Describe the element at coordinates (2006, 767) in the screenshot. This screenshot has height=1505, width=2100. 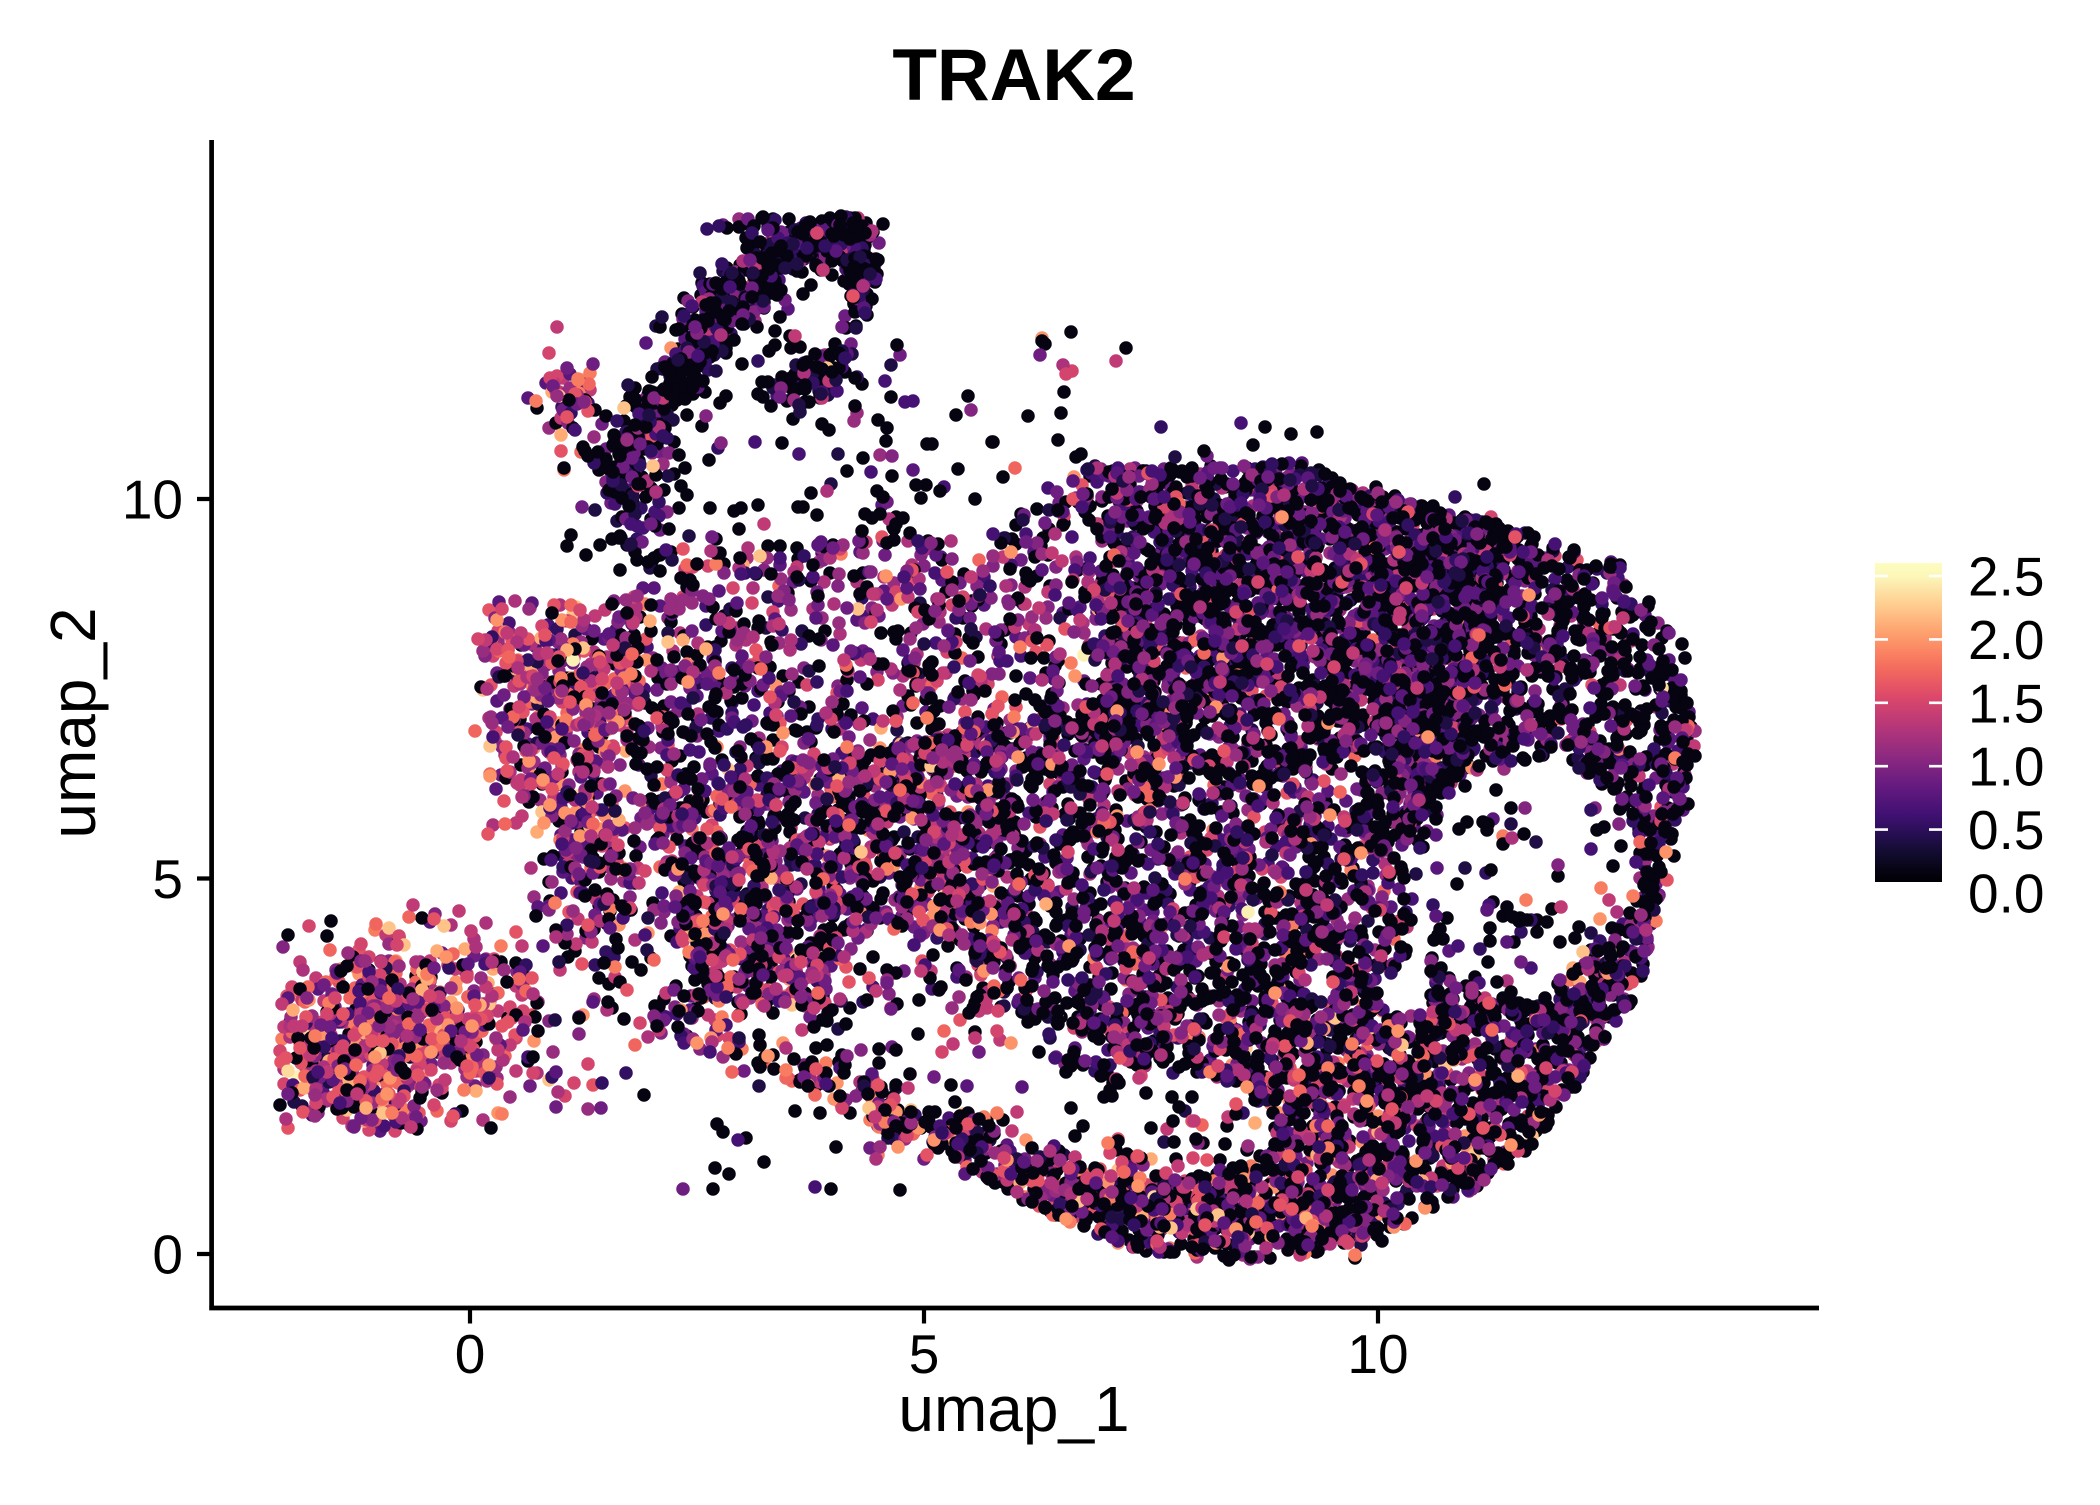
I see `svg-text: 1.0` at that location.